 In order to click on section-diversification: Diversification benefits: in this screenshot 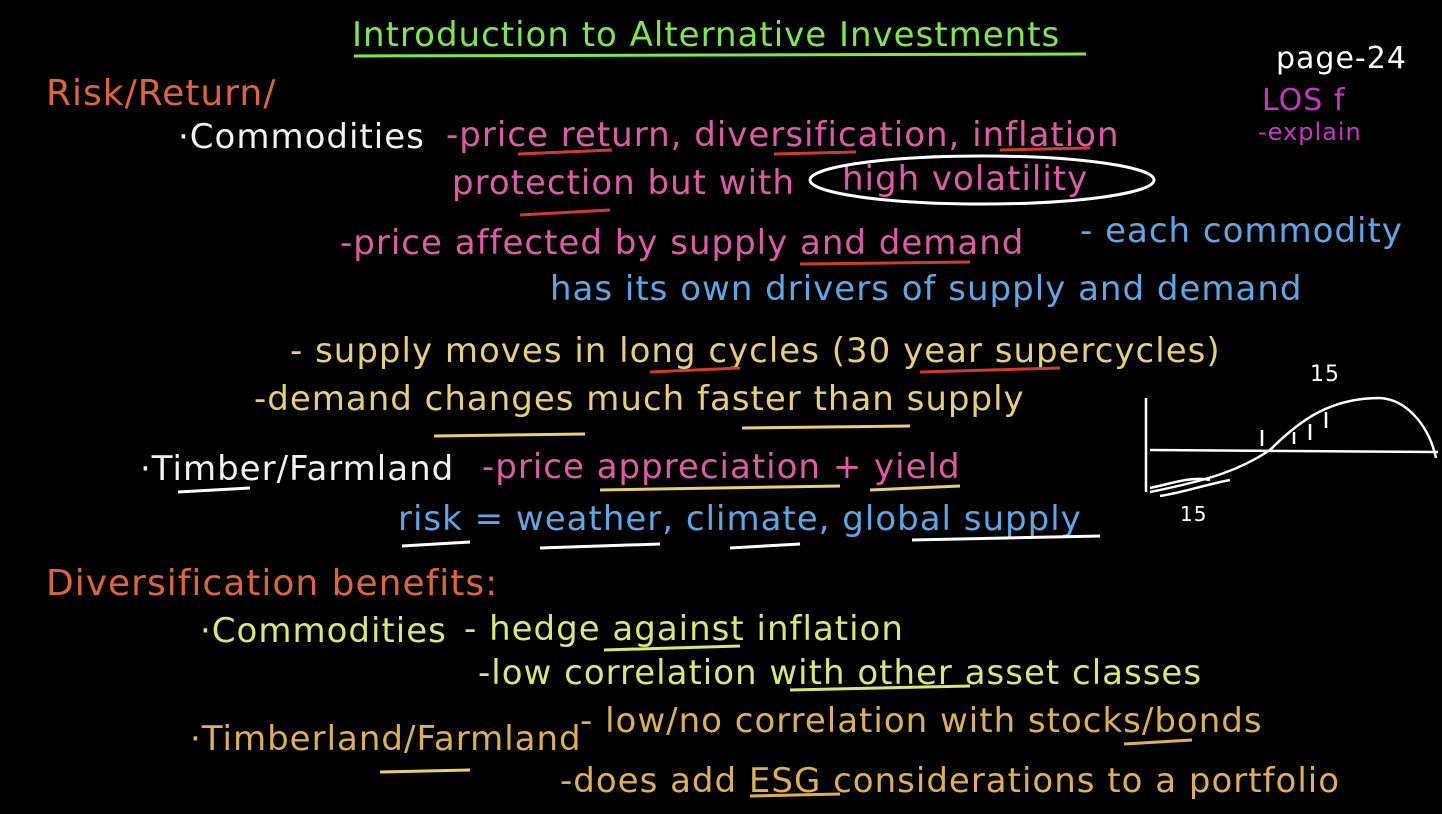, I will do `click(272, 583)`.